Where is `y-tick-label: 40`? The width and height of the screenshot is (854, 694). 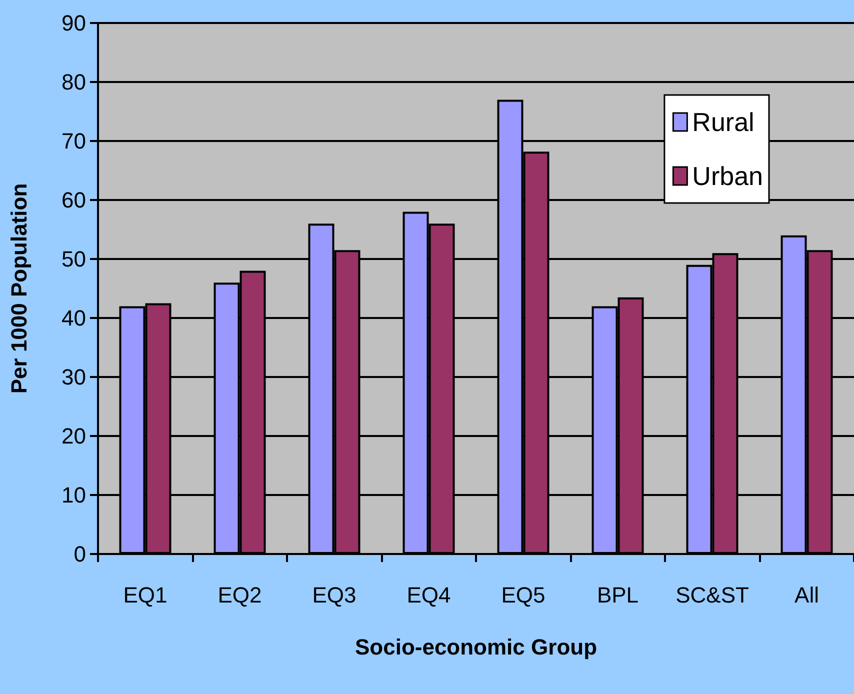
y-tick-label: 40 is located at coordinates (74, 318).